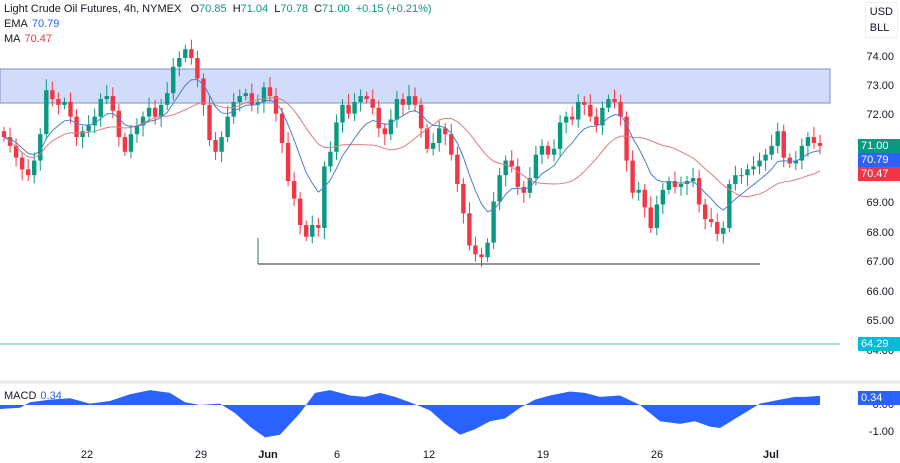  I want to click on currency-unit: USD BLL, so click(881, 20).